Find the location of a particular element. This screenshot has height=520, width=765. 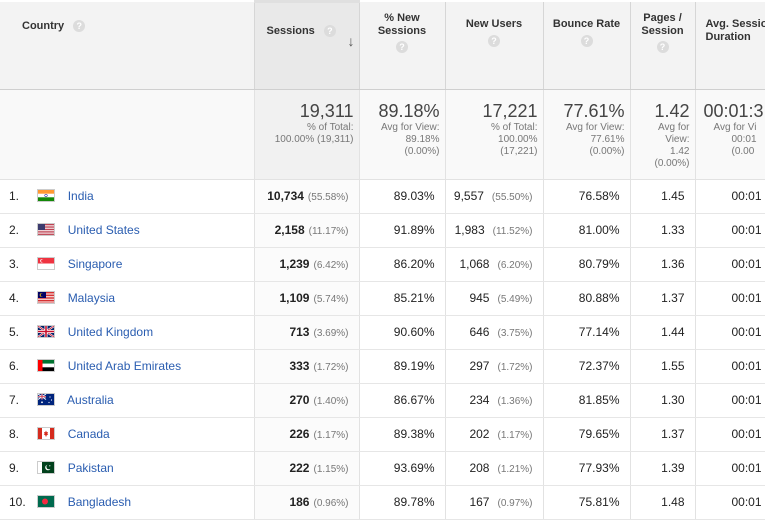

country-link: United Kingdom is located at coordinates (110, 332).